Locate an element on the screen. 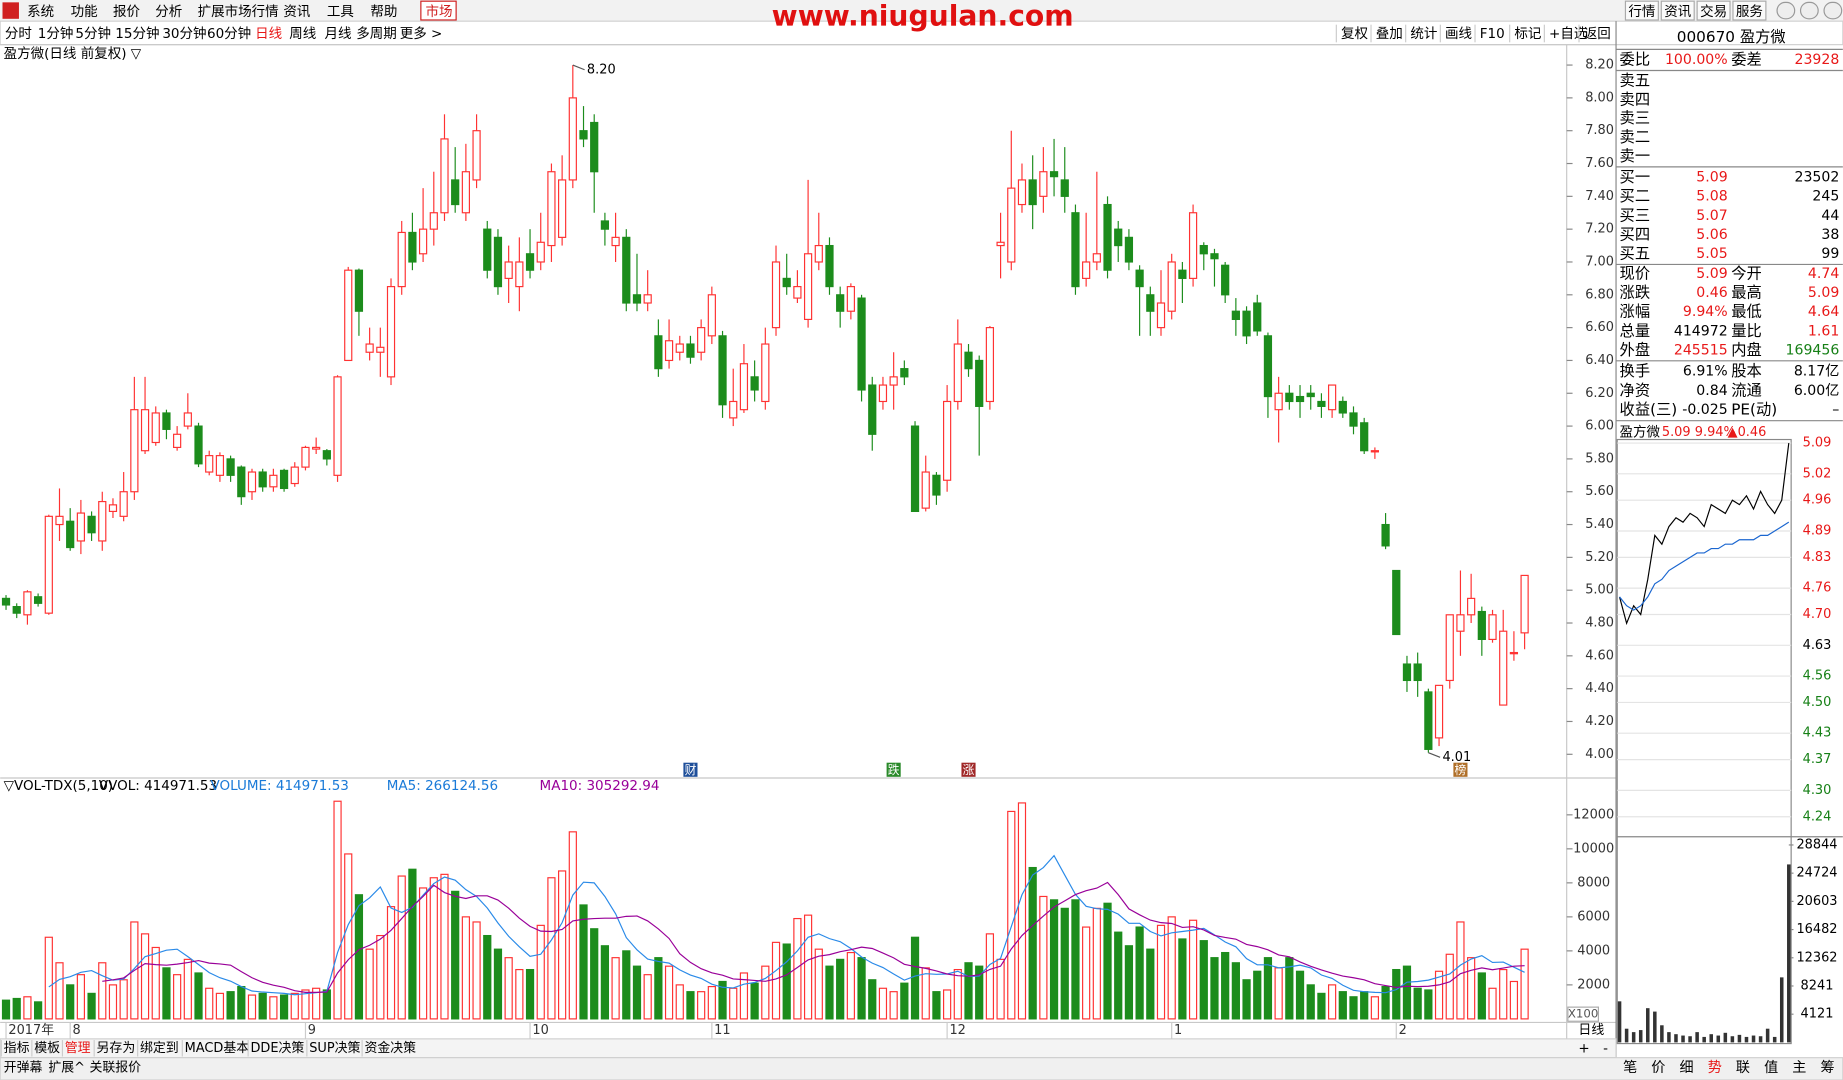  y-tick-label: 24724 is located at coordinates (1816, 873).